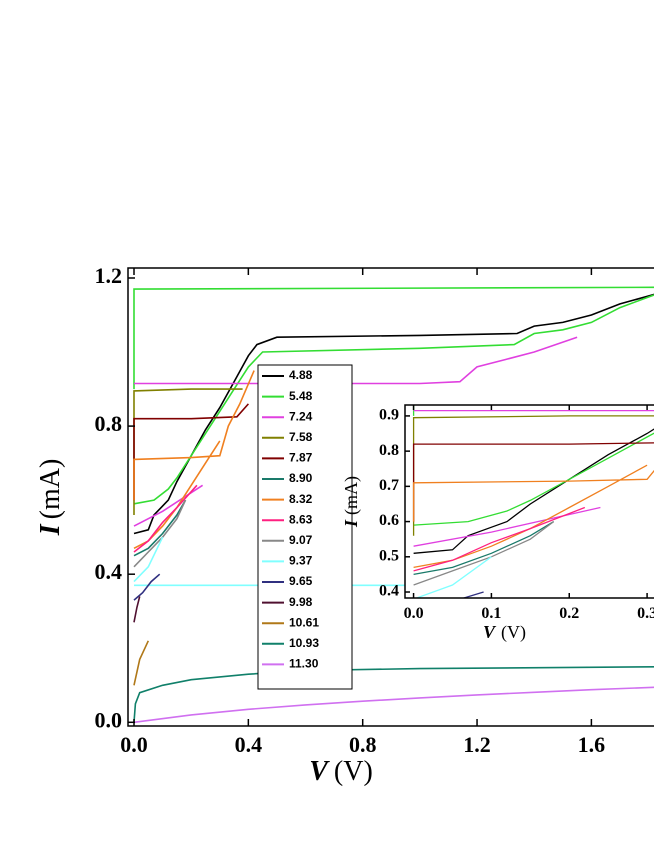  Describe the element at coordinates (304, 664) in the screenshot. I see `legend-label: 11.30` at that location.